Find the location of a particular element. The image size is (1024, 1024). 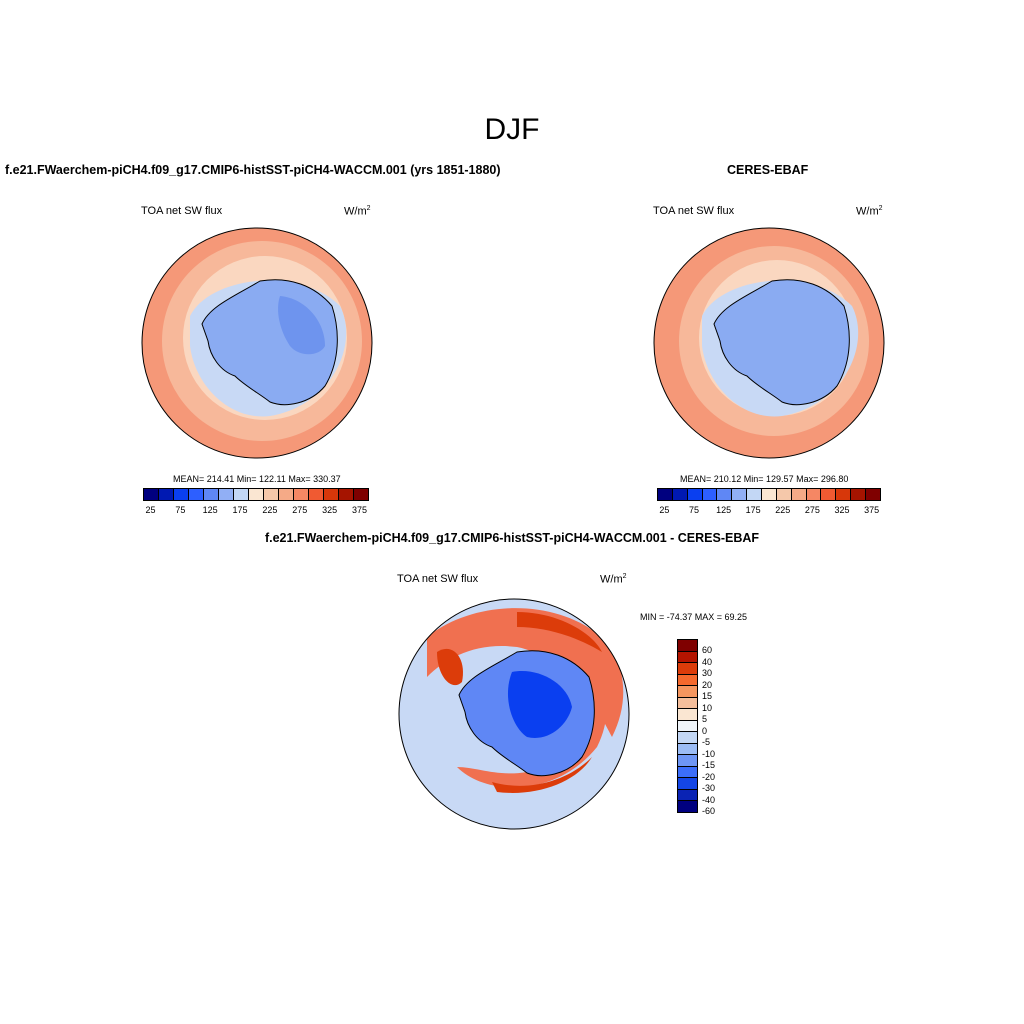

main-title: DJF is located at coordinates (512, 129).